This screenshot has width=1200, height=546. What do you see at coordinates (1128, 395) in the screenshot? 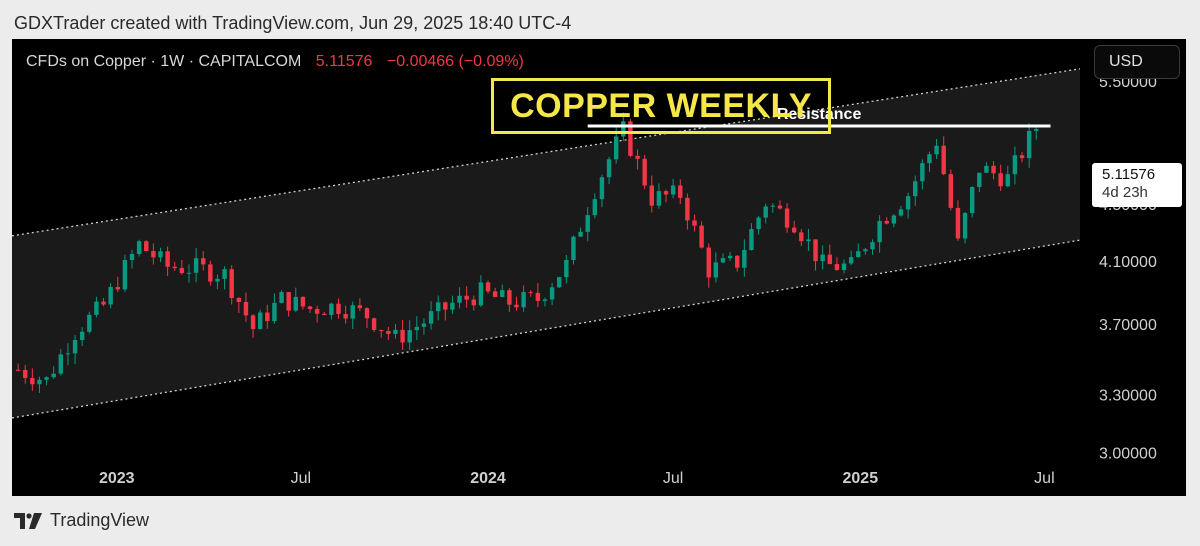
I see `y-tick-label: 3.30000` at bounding box center [1128, 395].